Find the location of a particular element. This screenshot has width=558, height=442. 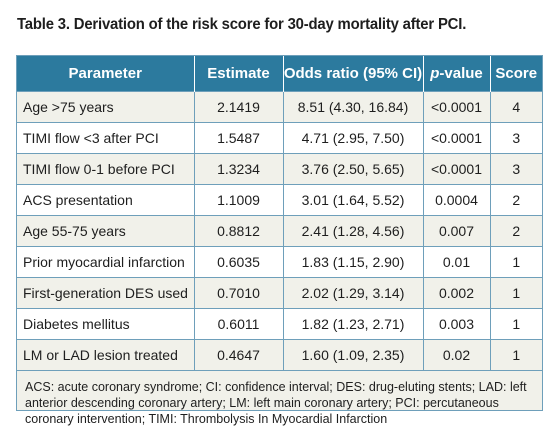

cell-odds-ratio: 3.76 (2.50, 5.65) is located at coordinates (353, 169).